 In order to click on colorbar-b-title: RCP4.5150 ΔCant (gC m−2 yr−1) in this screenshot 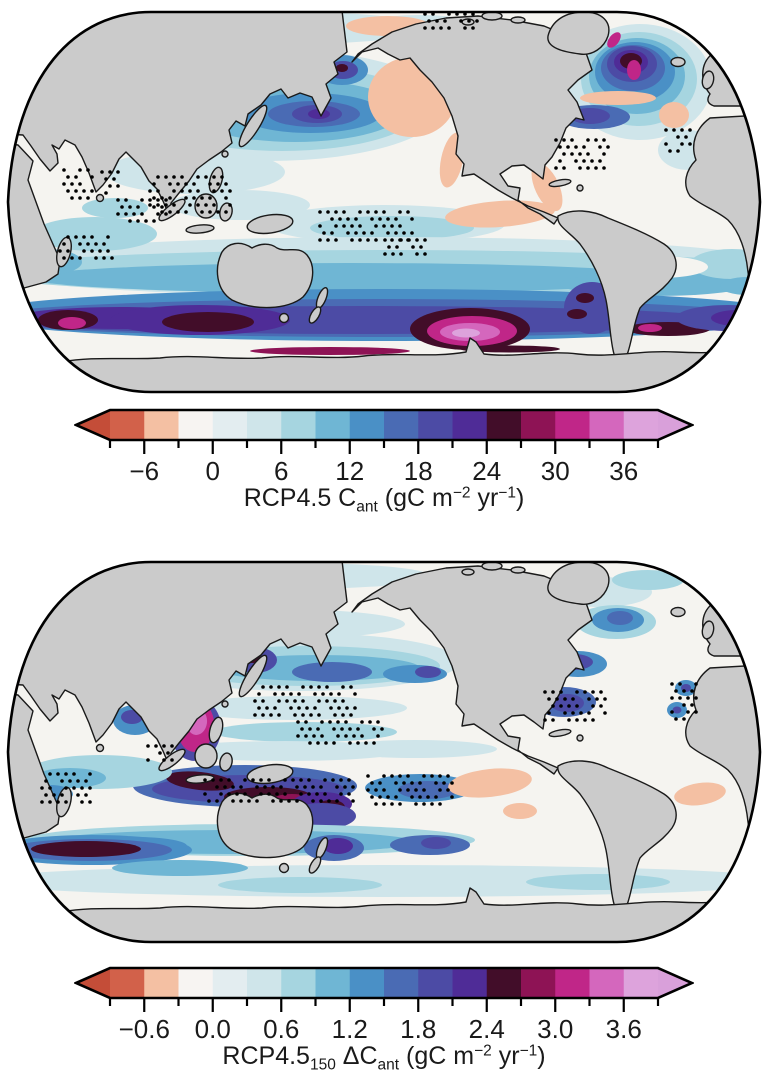, I will do `click(384, 1056)`.